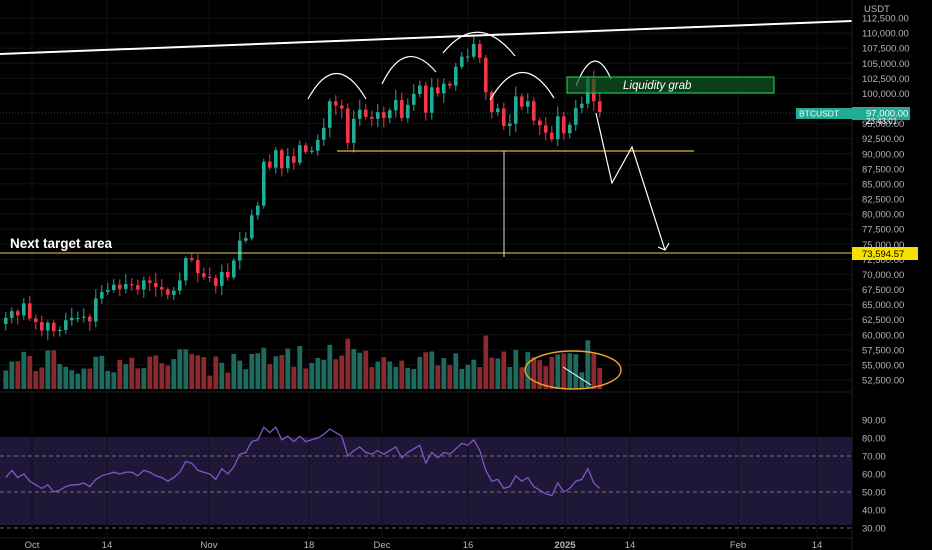 The height and width of the screenshot is (550, 932). I want to click on price-tick-label: 90,000.00, so click(883, 154).